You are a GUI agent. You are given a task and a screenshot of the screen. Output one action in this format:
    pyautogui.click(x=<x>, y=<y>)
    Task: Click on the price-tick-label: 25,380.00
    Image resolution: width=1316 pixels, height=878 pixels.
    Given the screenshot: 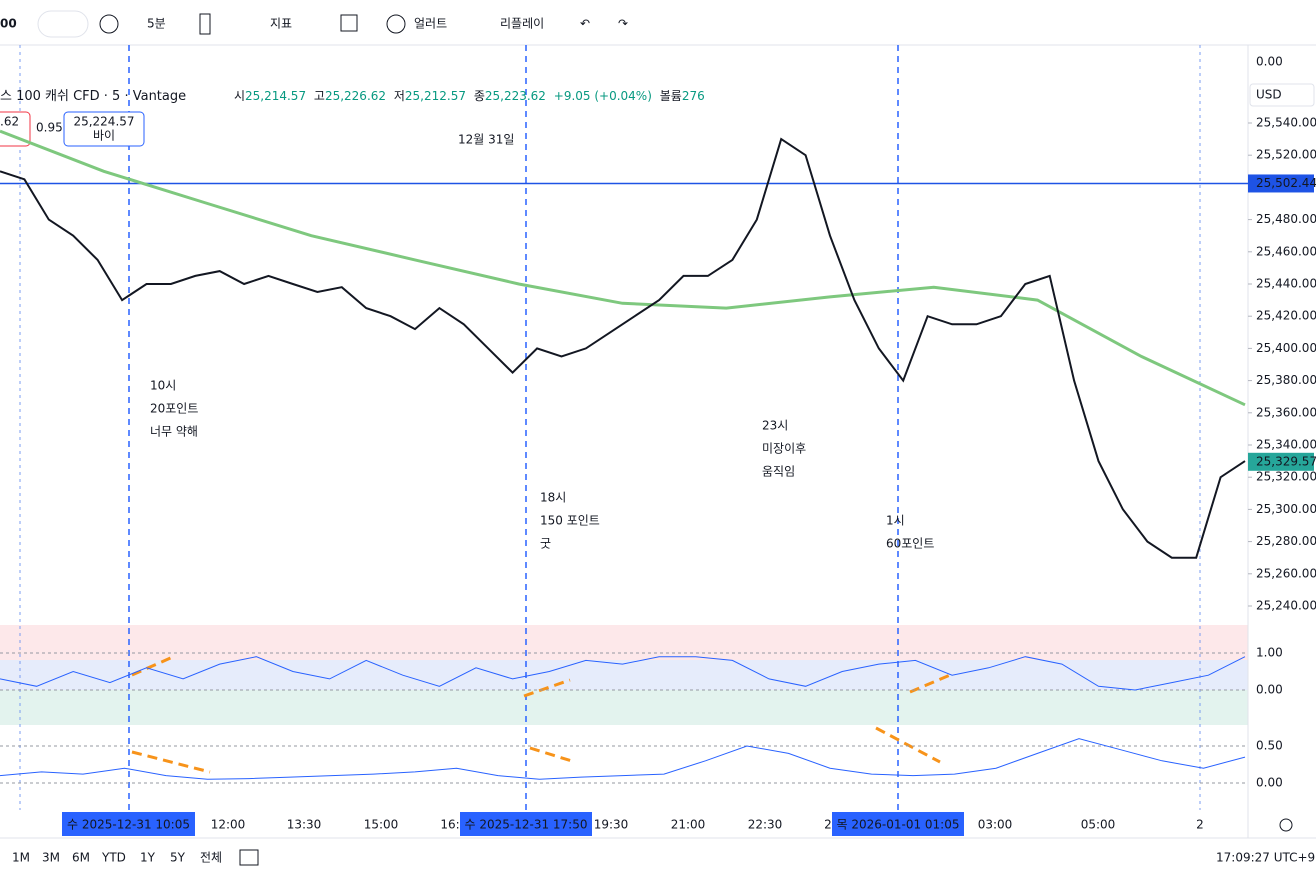 What is the action you would take?
    pyautogui.click(x=1286, y=380)
    